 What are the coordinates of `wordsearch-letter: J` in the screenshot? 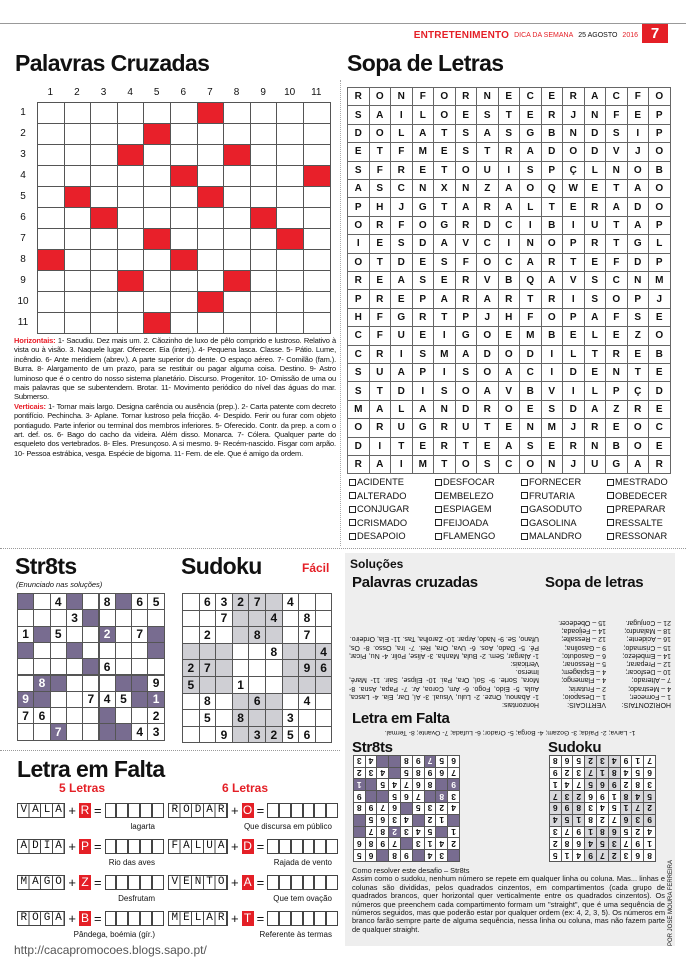 It's located at (573, 115).